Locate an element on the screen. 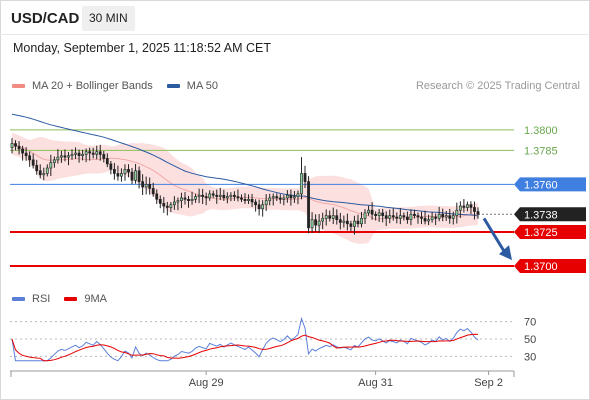 The image size is (590, 400). level-tag-pivot is located at coordinates (550, 184).